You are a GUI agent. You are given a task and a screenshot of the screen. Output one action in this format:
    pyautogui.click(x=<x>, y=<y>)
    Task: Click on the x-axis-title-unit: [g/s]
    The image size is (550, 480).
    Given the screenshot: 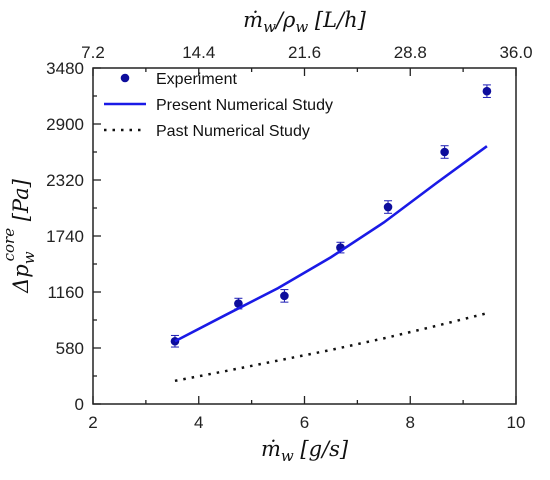 What is the action you would take?
    pyautogui.click(x=321, y=449)
    